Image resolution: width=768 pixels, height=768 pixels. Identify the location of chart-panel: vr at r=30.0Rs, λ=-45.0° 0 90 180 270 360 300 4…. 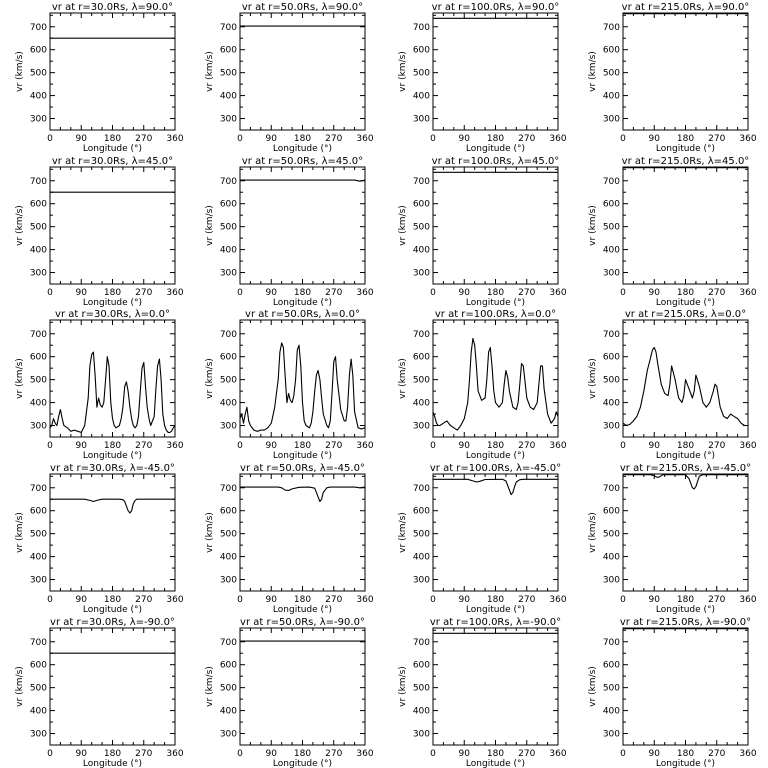
(99, 539).